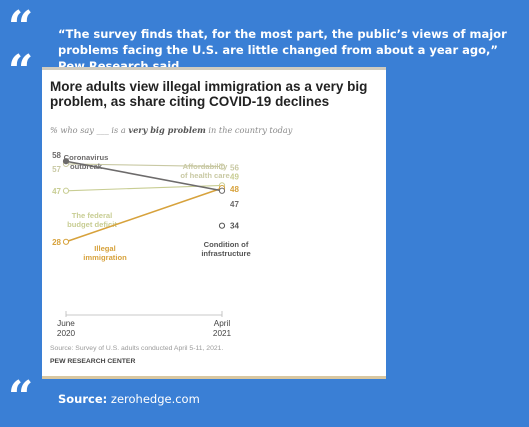 Image resolution: width=529 pixels, height=427 pixels. I want to click on series-name-immigration: immigration, so click(105, 257).